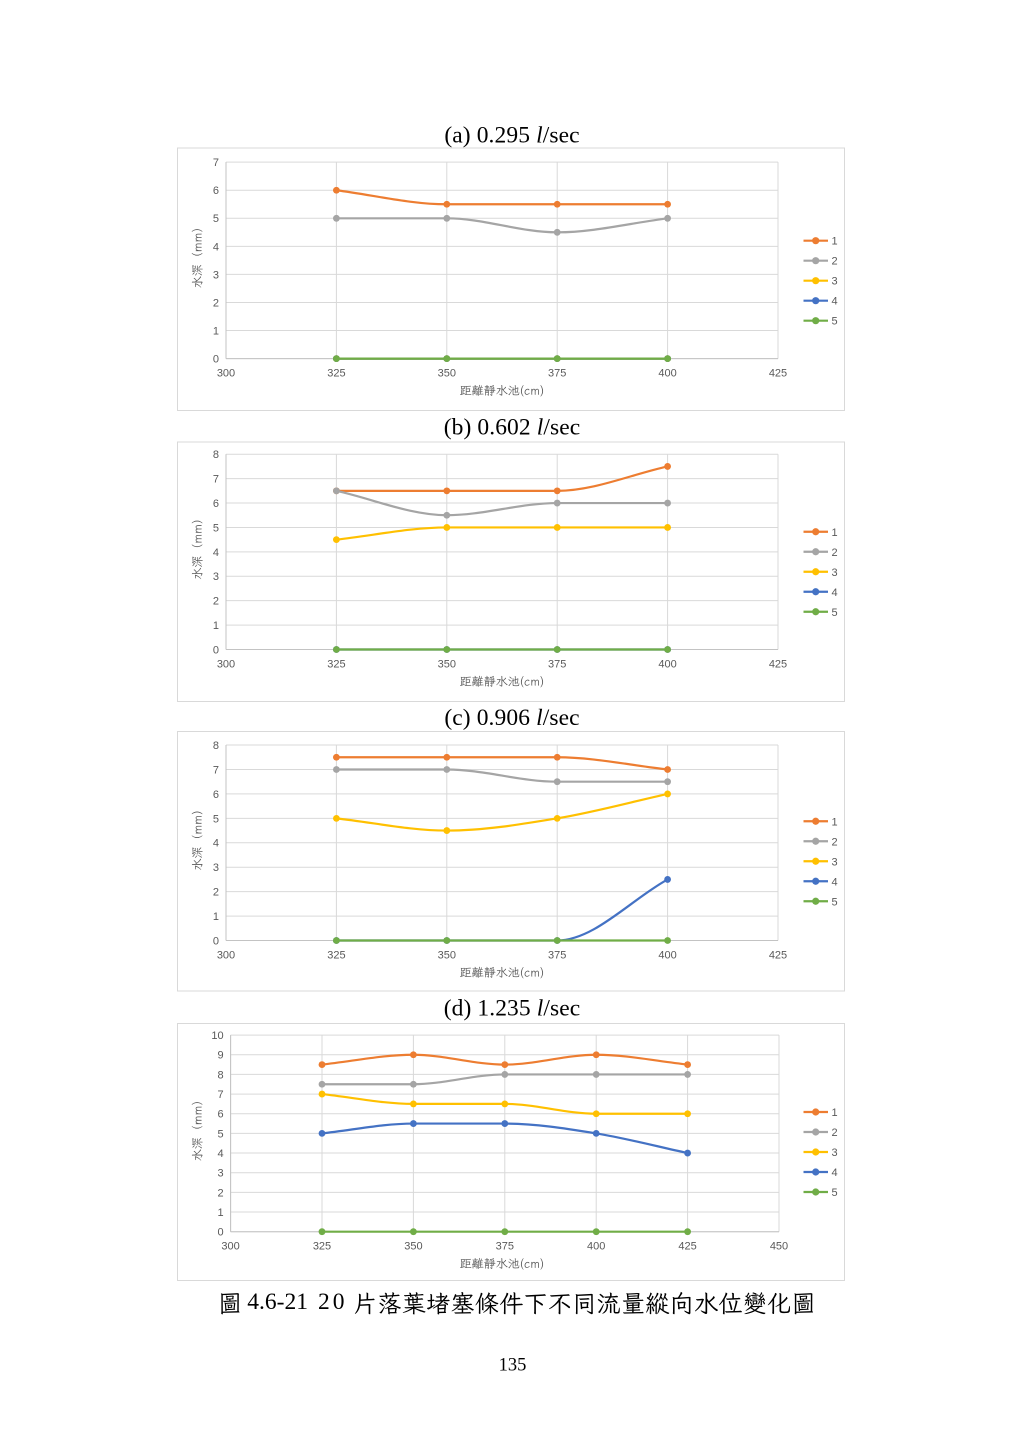 The image size is (1024, 1452). I want to click on svg-text: (a) 0.295 l/sec, so click(511, 135).